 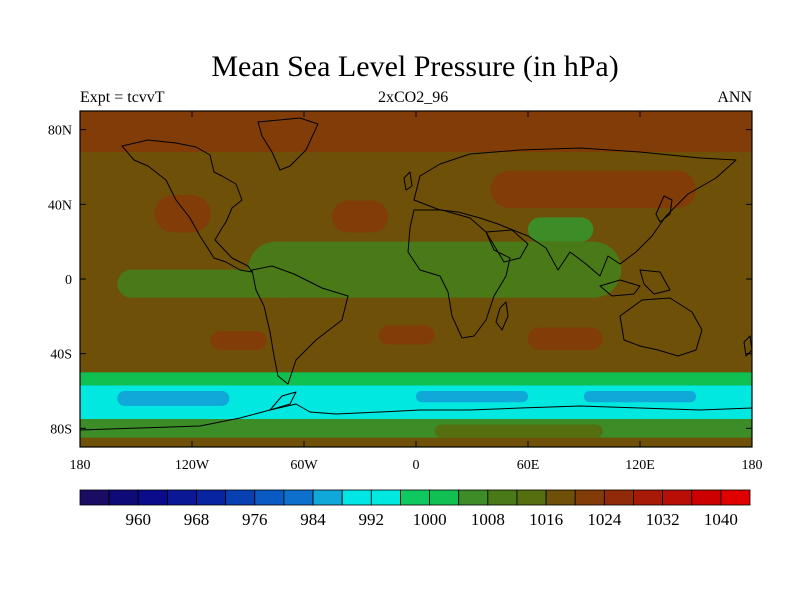 I want to click on run-label: 2xCO2_96, so click(x=413, y=97).